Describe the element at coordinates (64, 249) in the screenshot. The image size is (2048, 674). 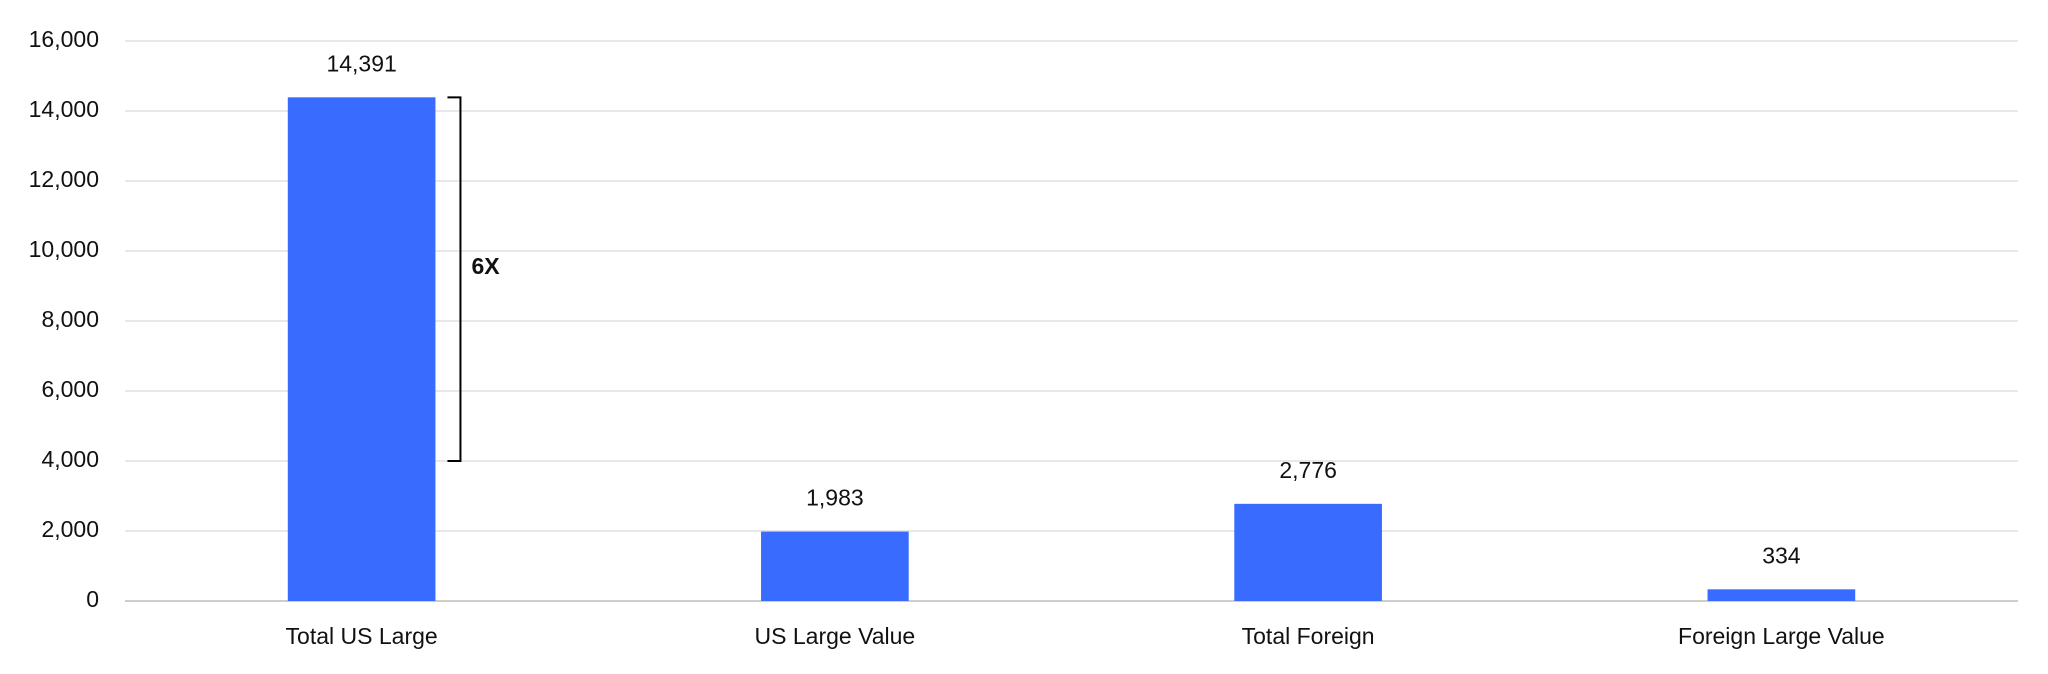
I see `y-tick-label: 10,000` at that location.